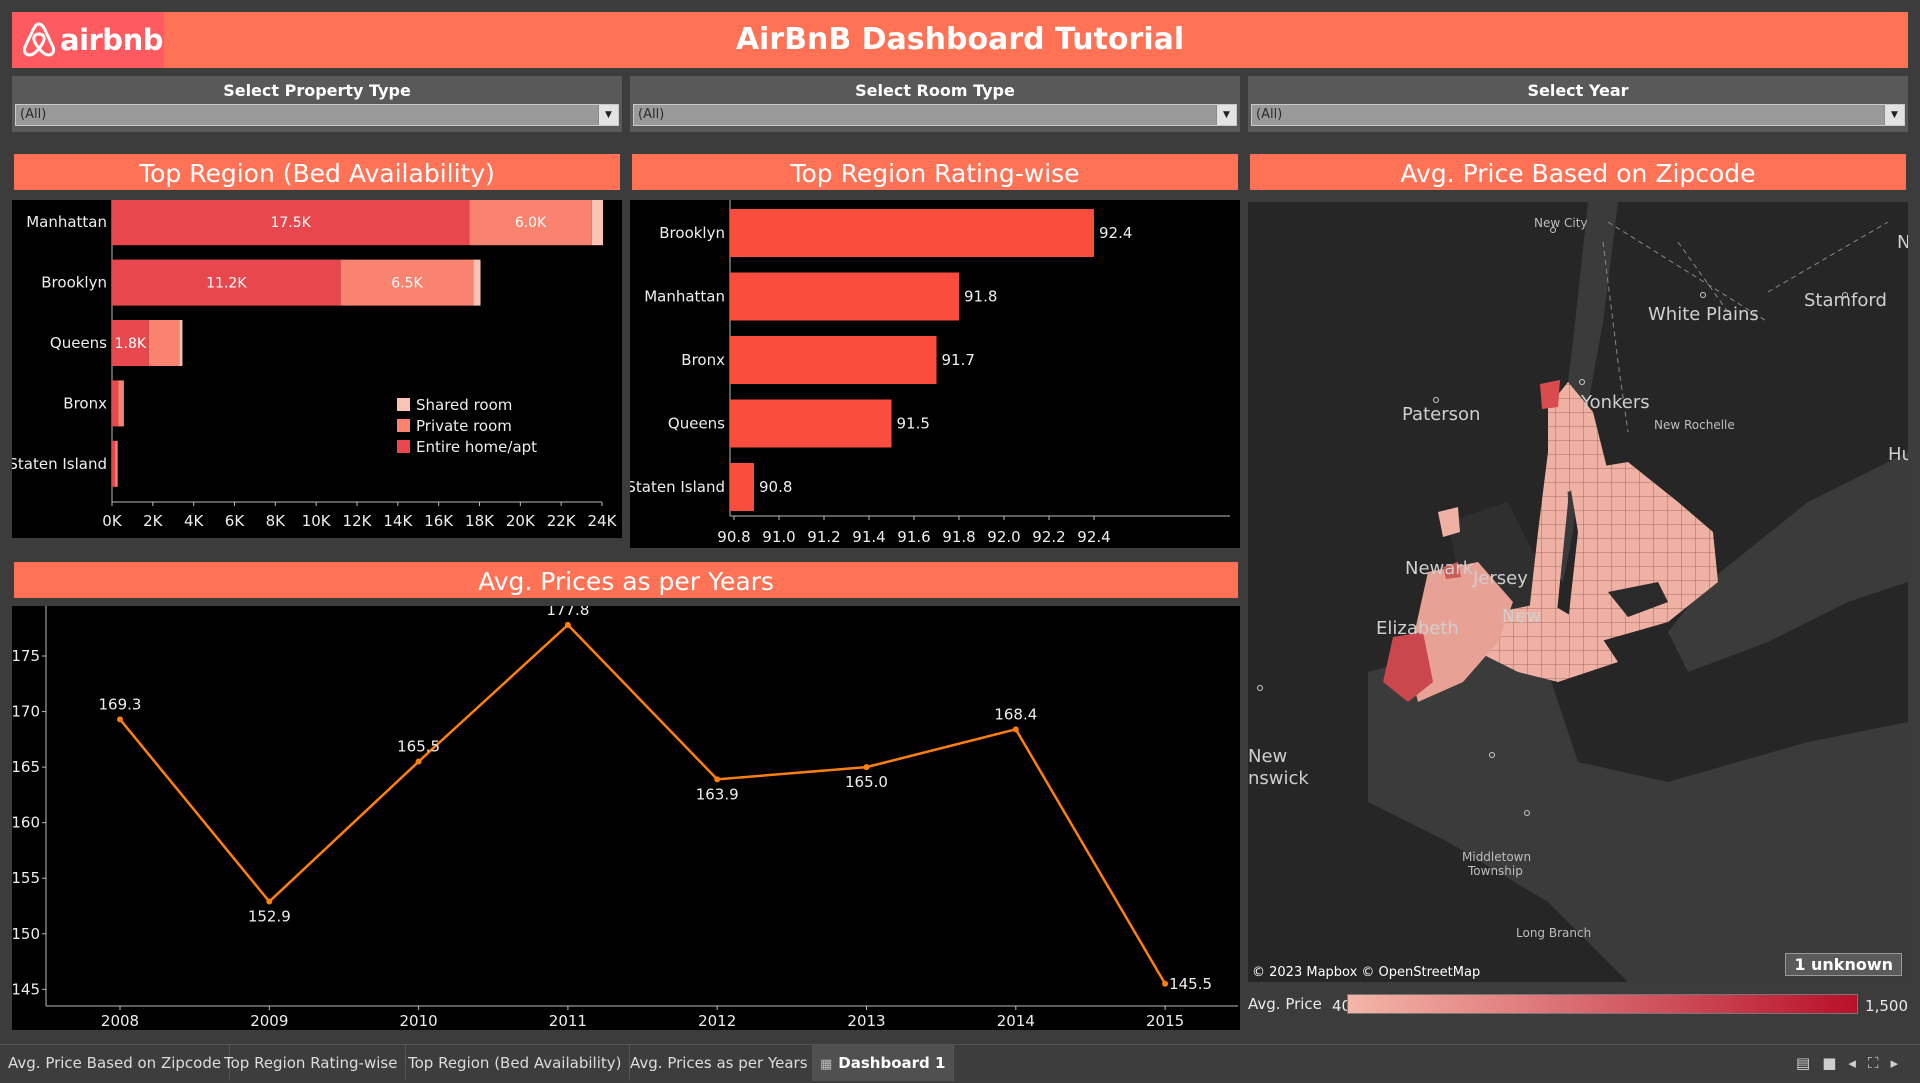 The width and height of the screenshot is (1920, 1083). What do you see at coordinates (26, 878) in the screenshot?
I see `y-tick-label: 155` at bounding box center [26, 878].